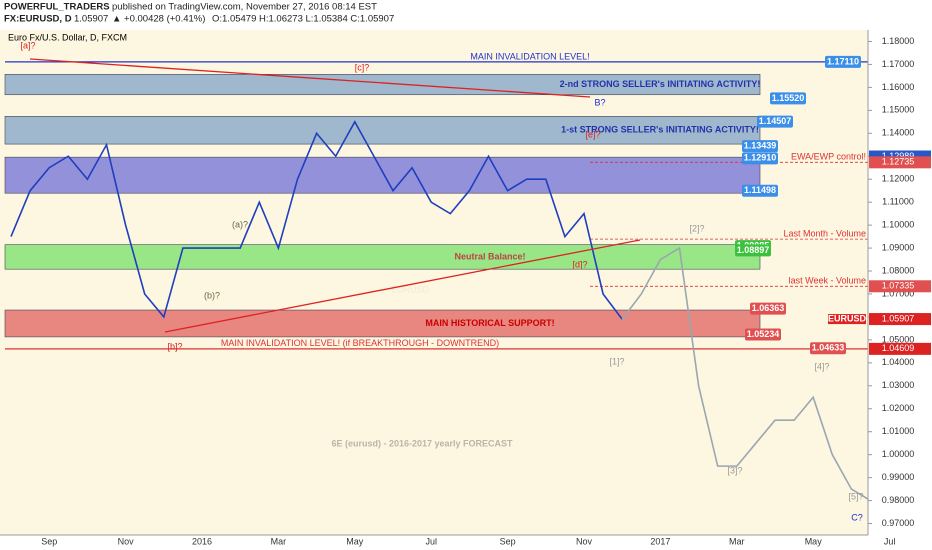  I want to click on symbol-tag, so click(847, 319).